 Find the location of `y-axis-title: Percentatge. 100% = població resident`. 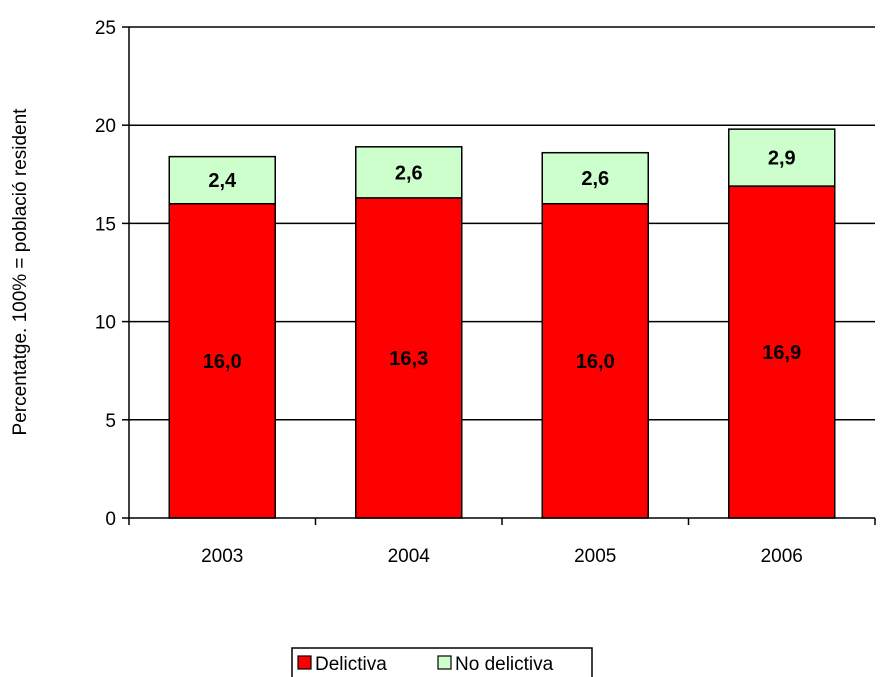

y-axis-title: Percentatge. 100% = població resident is located at coordinates (20, 272).